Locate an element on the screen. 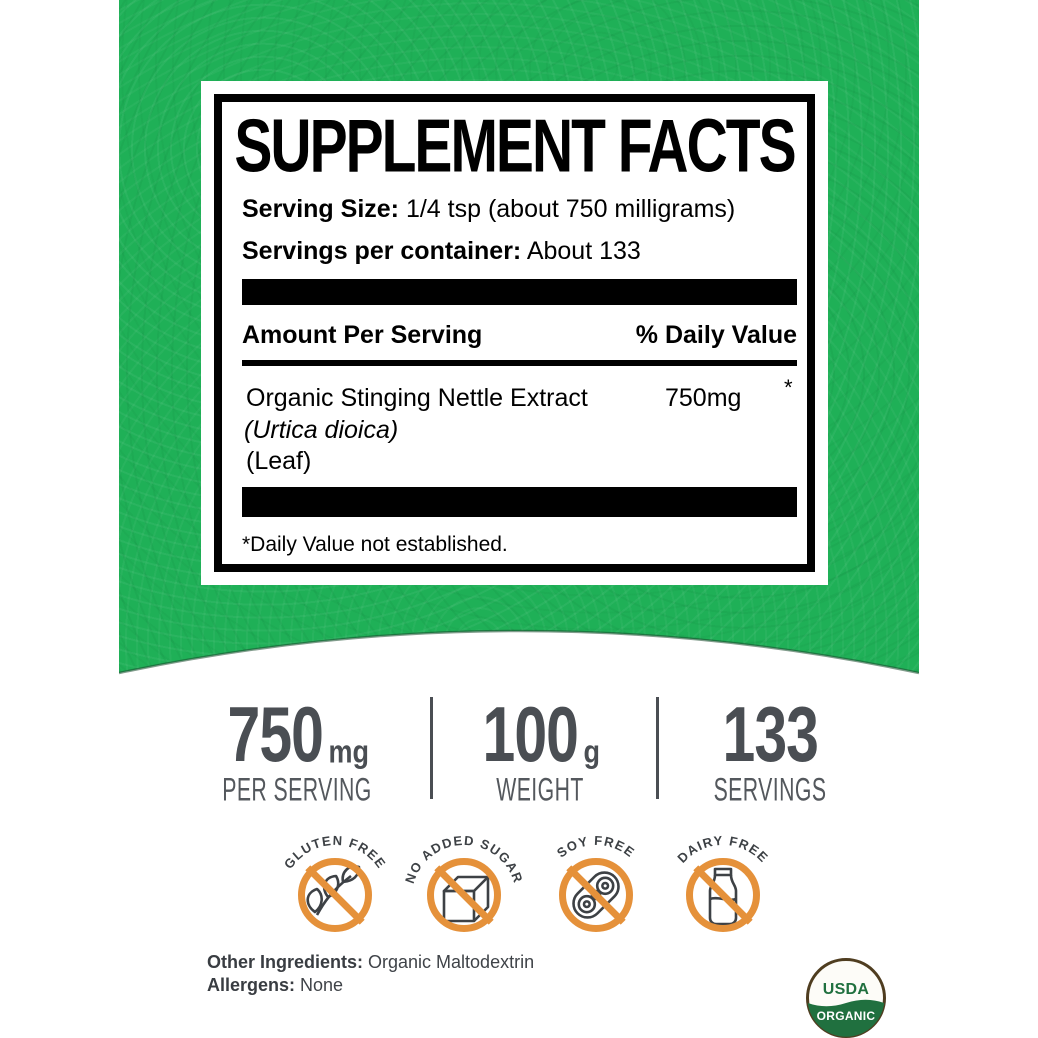 This screenshot has height=1038, width=1038. allergens-label: Allergens: is located at coordinates (251, 985).